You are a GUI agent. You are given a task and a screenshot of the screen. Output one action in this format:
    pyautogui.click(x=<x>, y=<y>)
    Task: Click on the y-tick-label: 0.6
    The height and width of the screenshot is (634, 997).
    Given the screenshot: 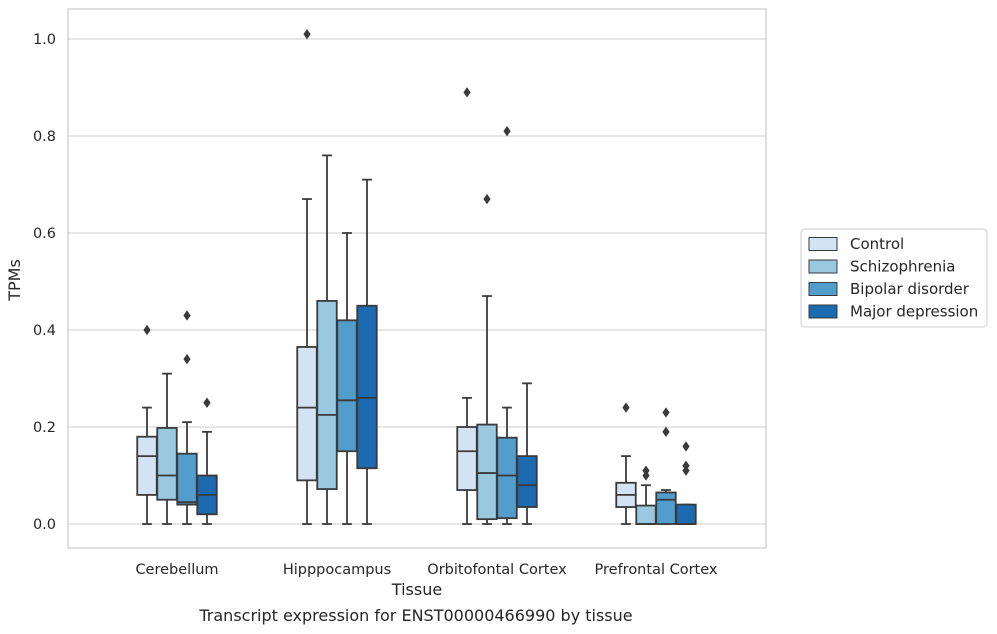 What is the action you would take?
    pyautogui.click(x=44, y=234)
    